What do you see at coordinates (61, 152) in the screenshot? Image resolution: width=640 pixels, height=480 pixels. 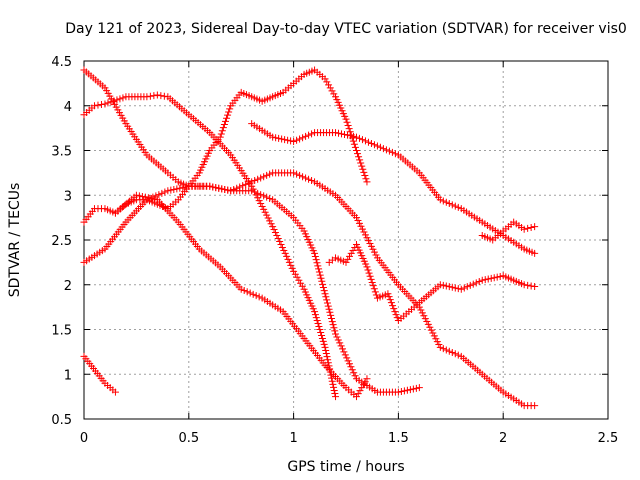 I see `y-tick-label: 3.5` at bounding box center [61, 152].